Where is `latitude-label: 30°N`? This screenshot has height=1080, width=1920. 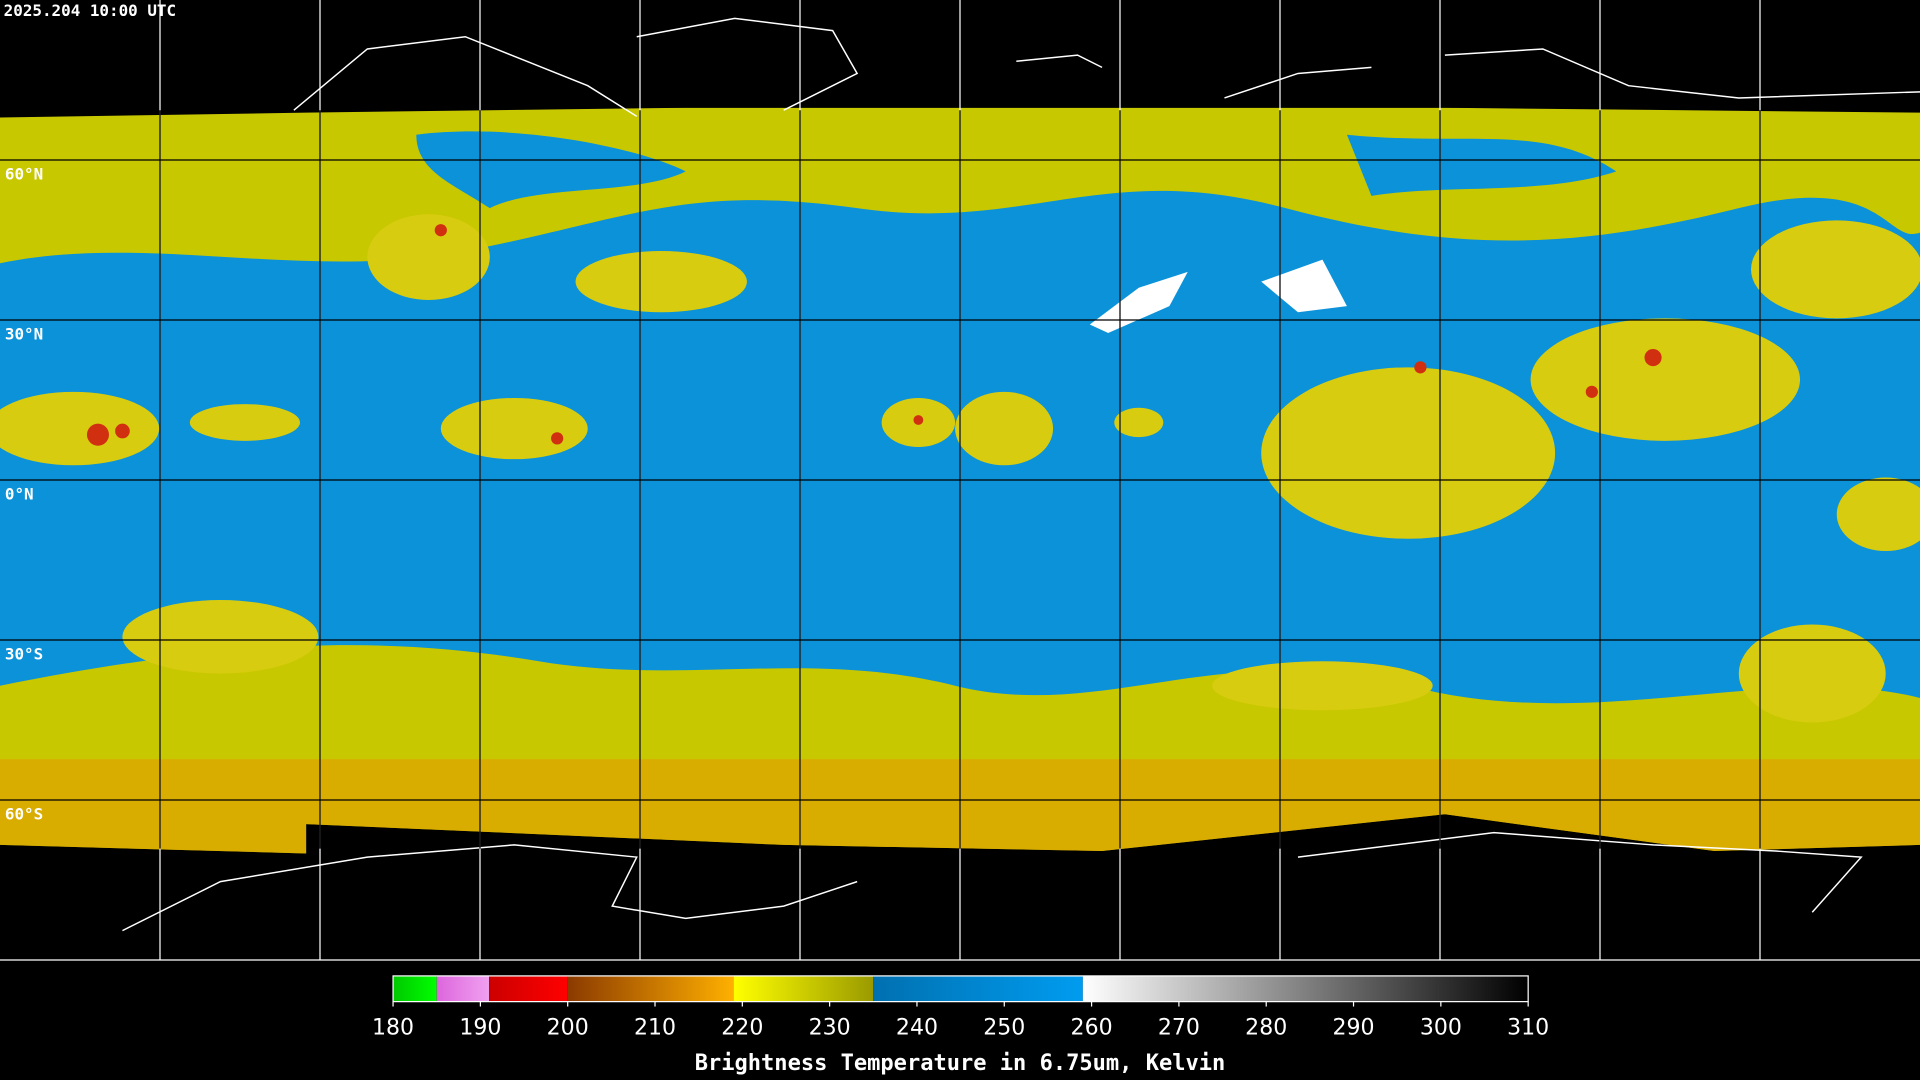 latitude-label: 30°N is located at coordinates (24, 334).